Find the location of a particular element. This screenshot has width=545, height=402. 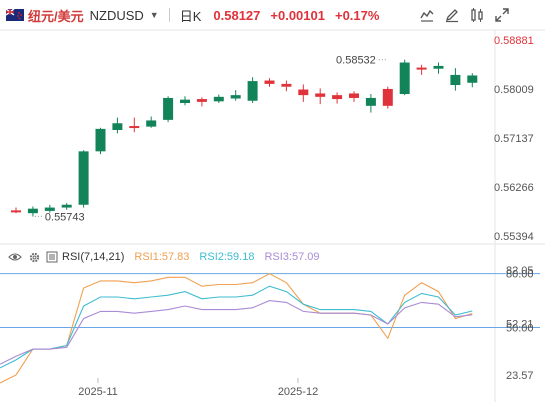

price-tick-label: 0.58881 is located at coordinates (514, 41).